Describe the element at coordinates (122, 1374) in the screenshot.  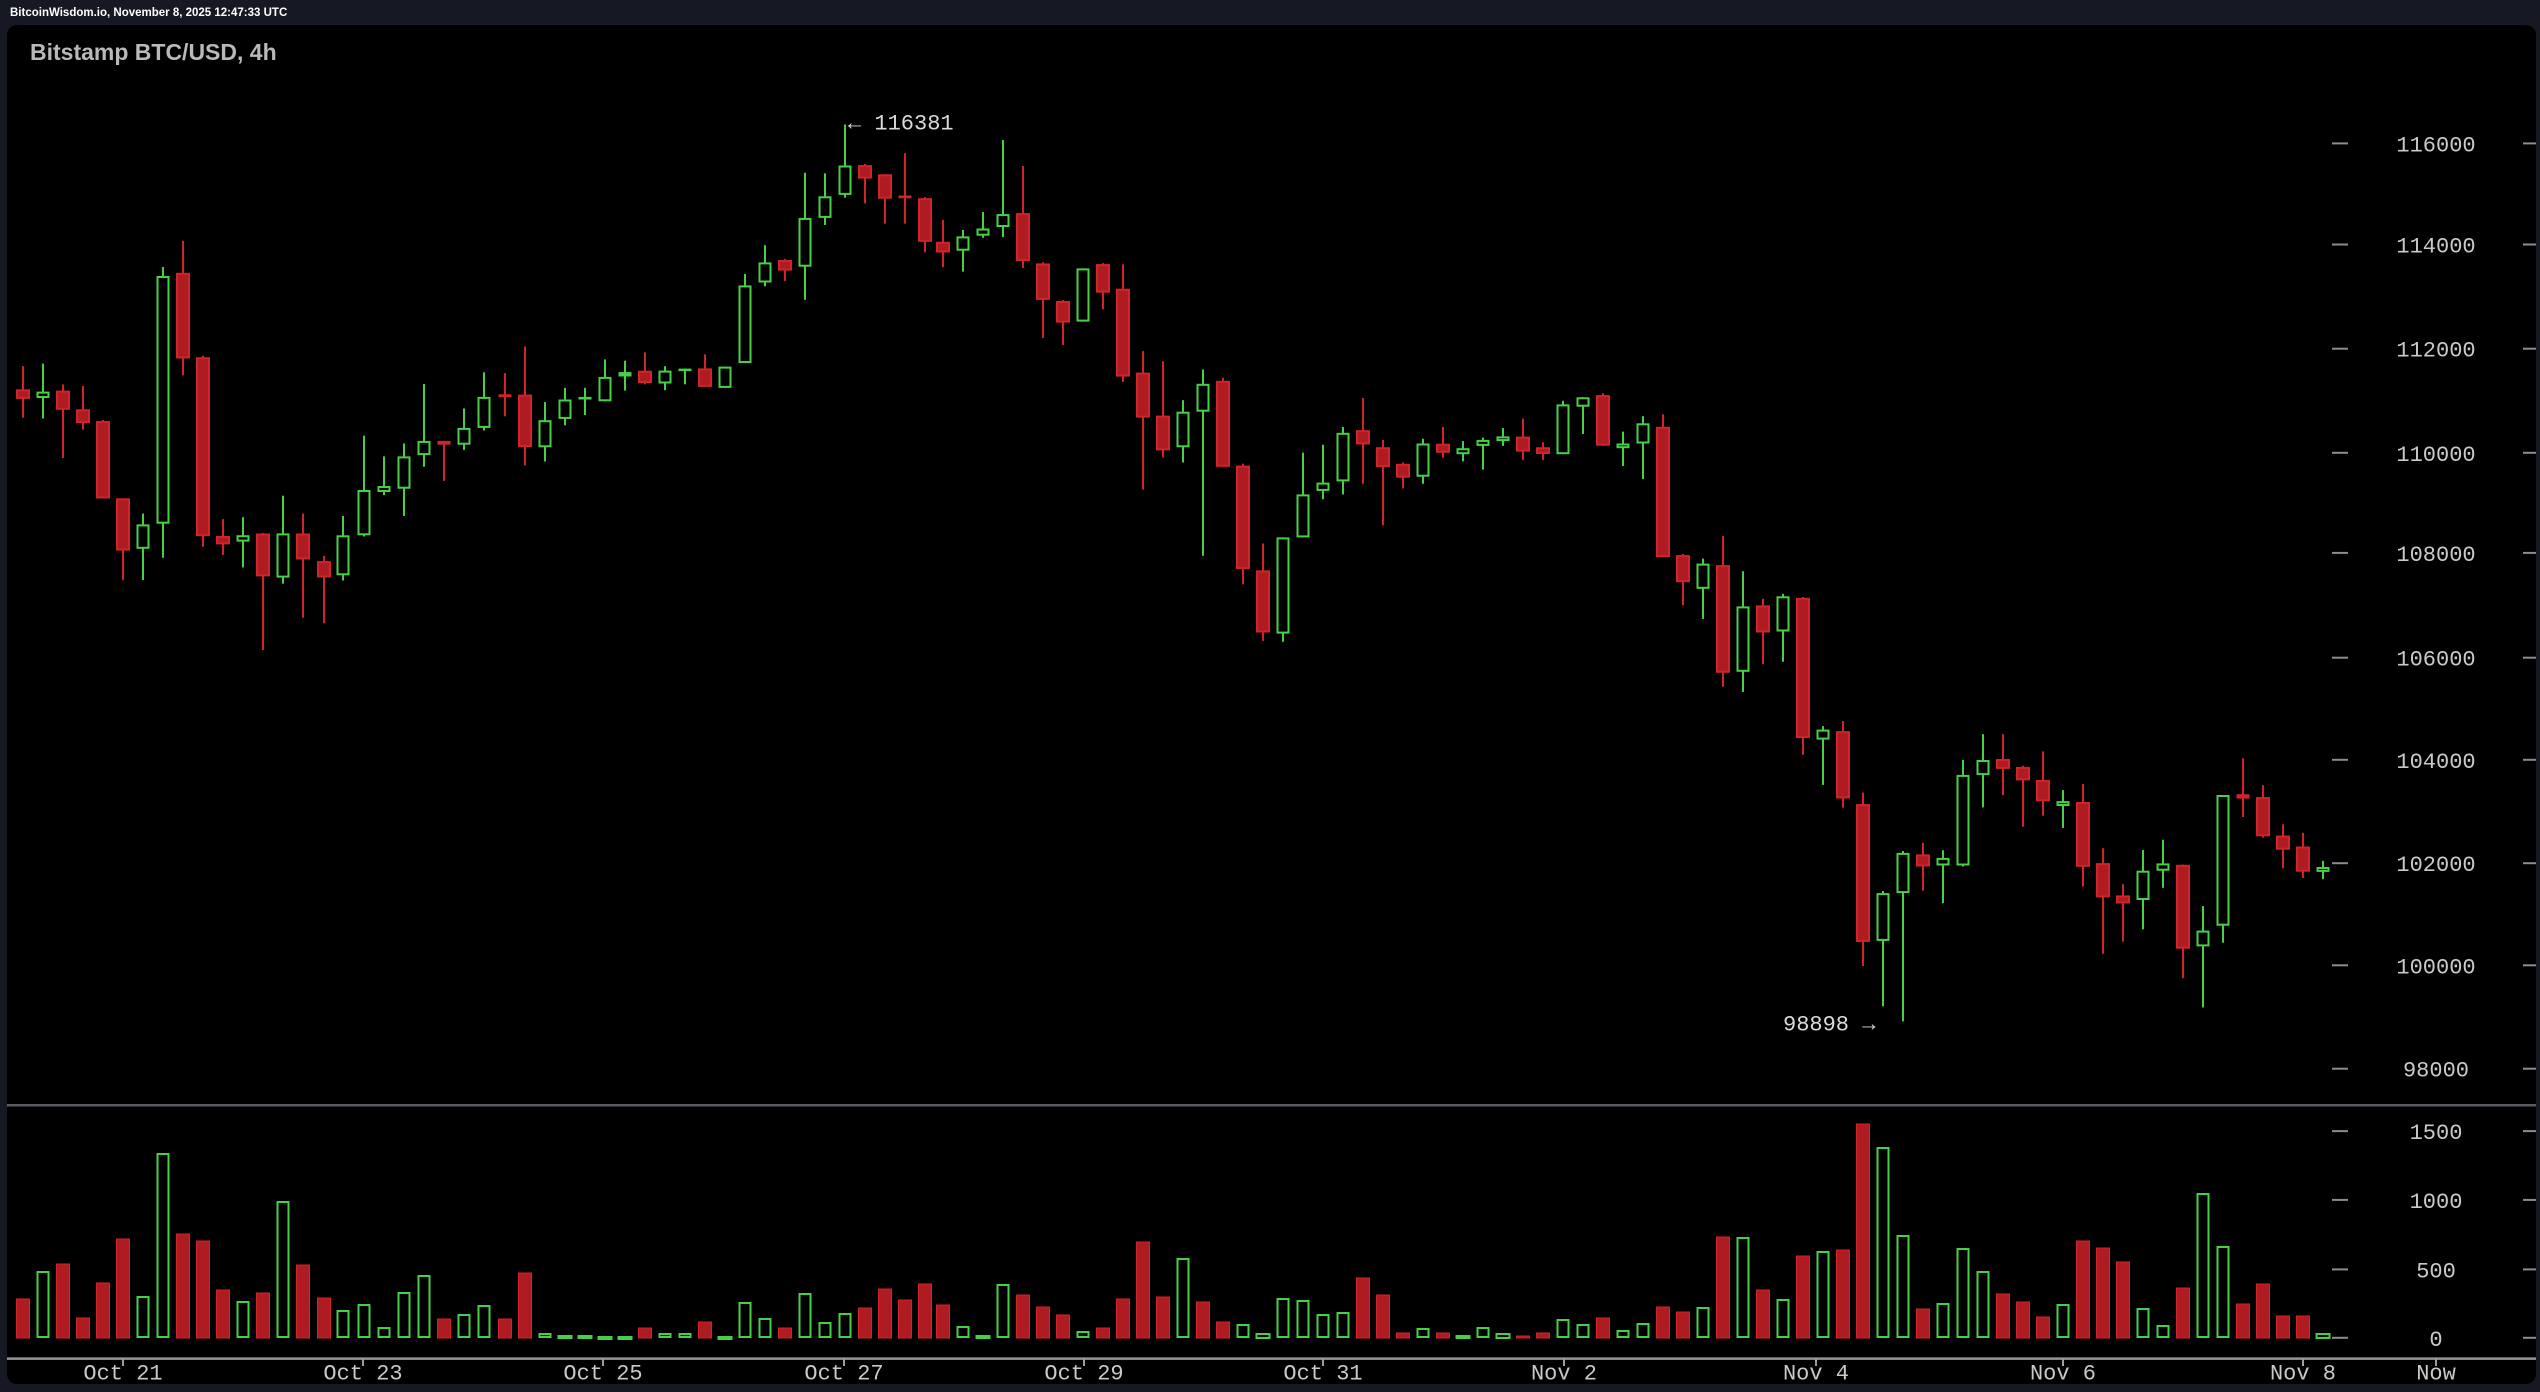
I see `svg-text: Oct 21` at that location.